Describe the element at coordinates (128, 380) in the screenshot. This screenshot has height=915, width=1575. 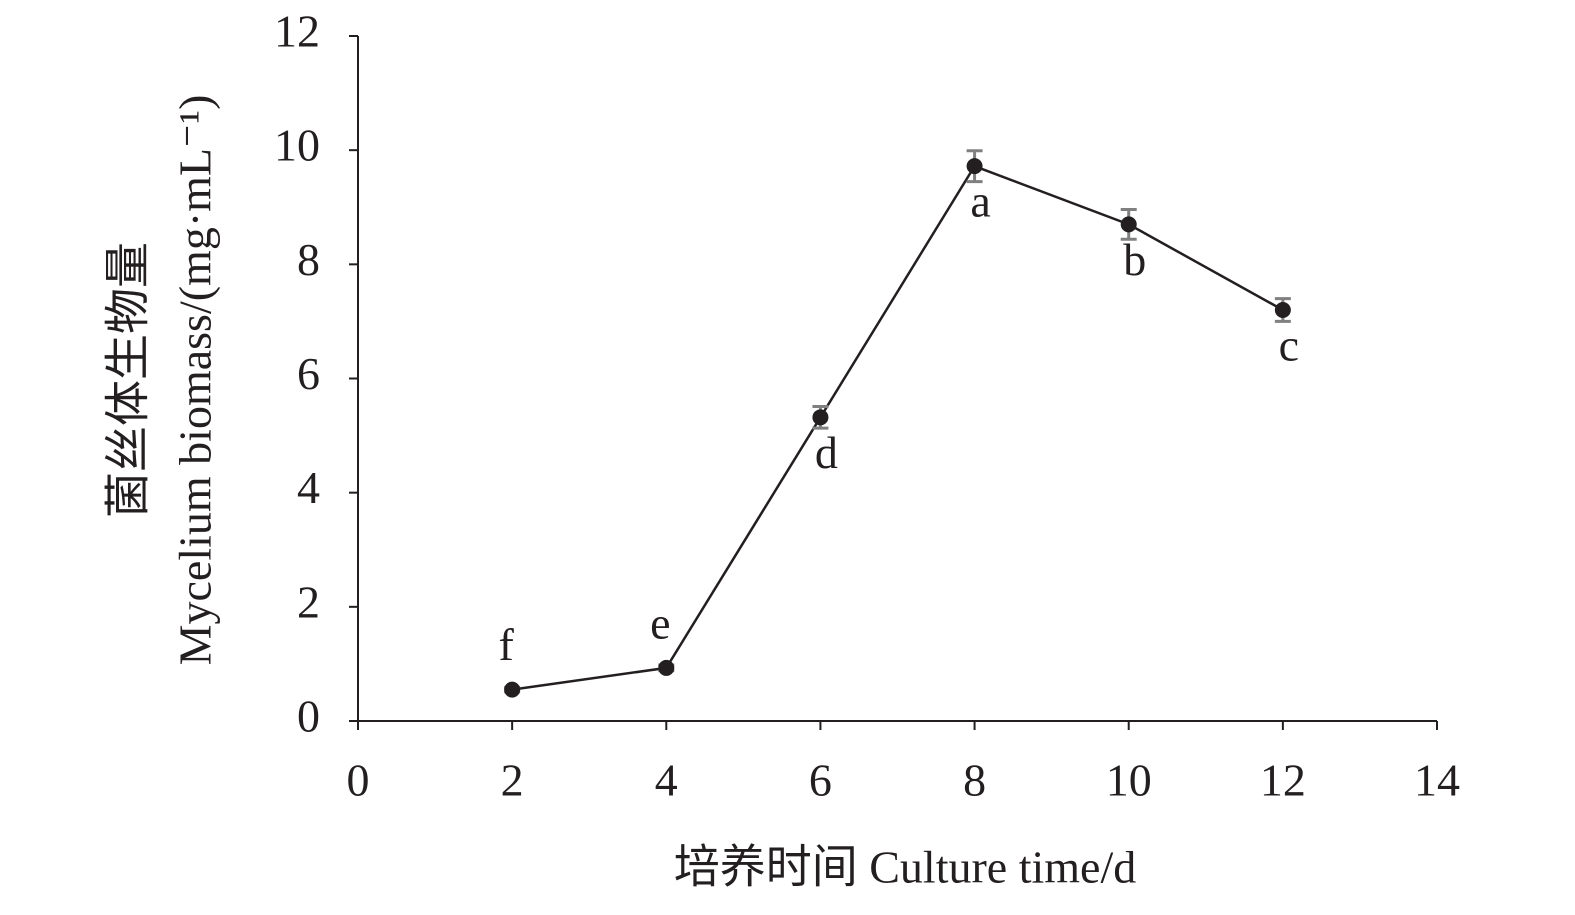
I see `y-axis-title-cn: 菌丝体生物量` at that location.